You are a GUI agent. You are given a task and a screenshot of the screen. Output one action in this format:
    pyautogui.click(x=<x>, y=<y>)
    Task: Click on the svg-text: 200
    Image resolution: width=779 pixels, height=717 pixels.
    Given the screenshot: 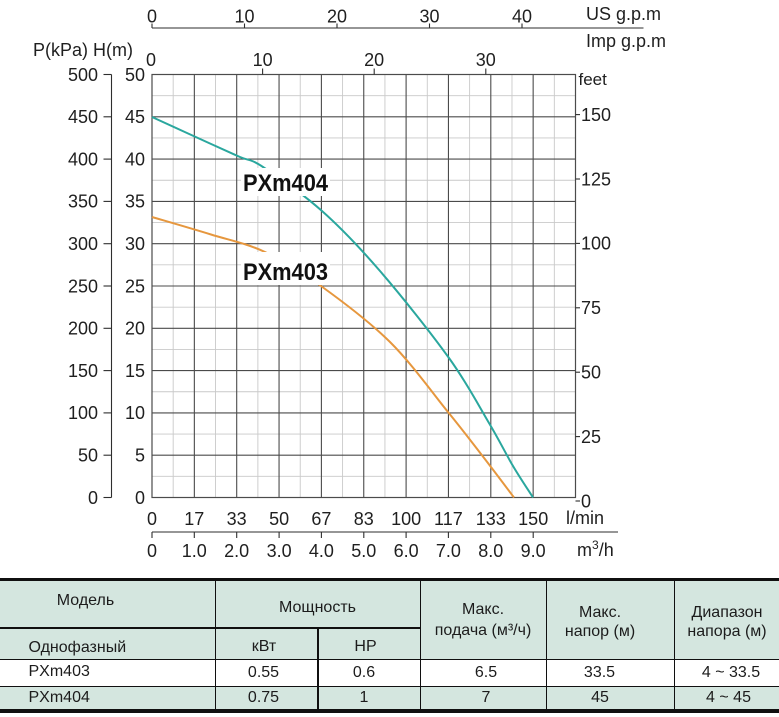 What is the action you would take?
    pyautogui.click(x=83, y=329)
    